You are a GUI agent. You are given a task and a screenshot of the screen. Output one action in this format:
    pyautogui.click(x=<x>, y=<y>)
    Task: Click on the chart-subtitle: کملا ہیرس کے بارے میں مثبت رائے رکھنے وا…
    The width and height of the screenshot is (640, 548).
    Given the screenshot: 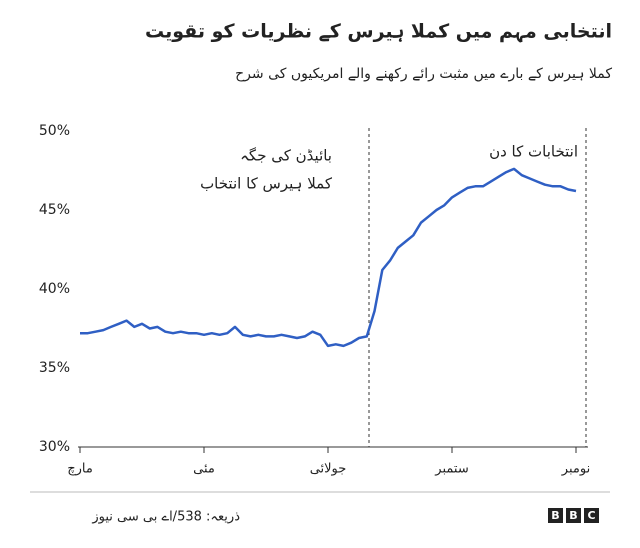 What is the action you would take?
    pyautogui.click(x=423, y=74)
    